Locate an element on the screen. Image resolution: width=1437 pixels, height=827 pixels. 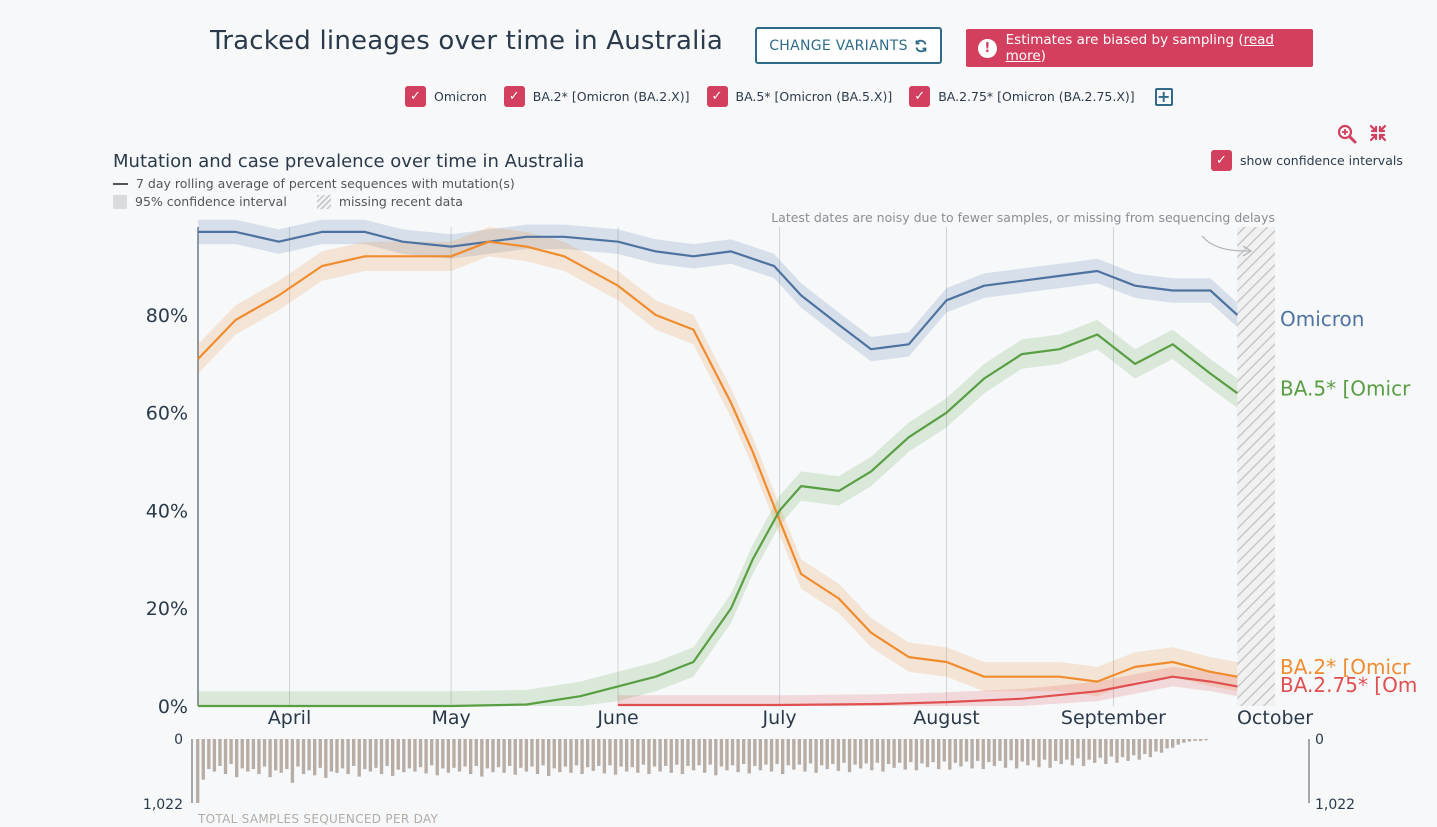
zoom-in-icon is located at coordinates (1347, 134).